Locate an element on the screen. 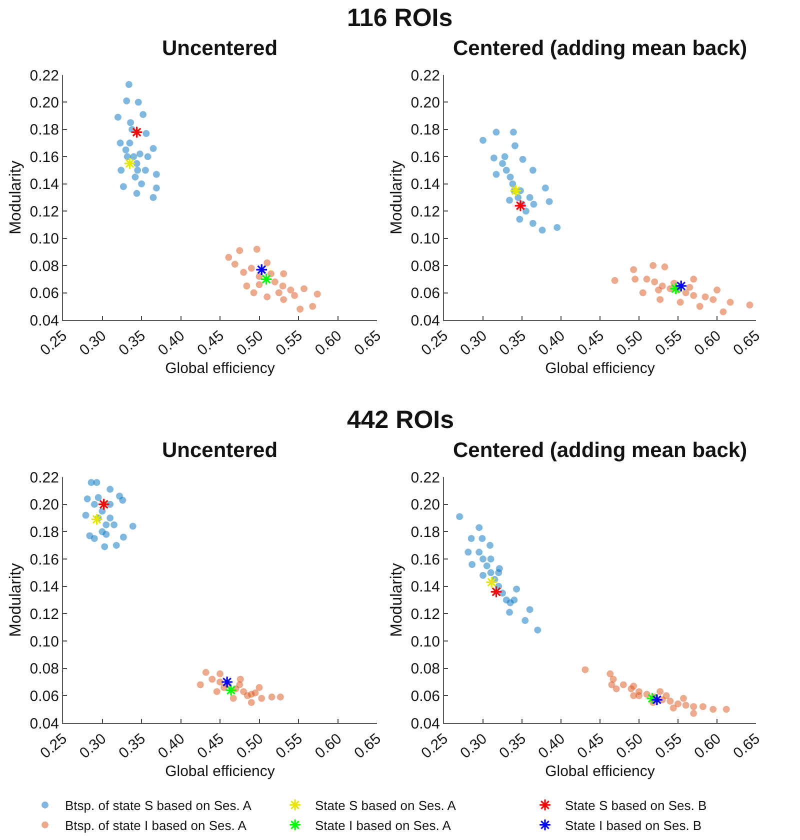 This screenshot has width=800, height=840. x-tick-label: 0.40 is located at coordinates (551, 746).